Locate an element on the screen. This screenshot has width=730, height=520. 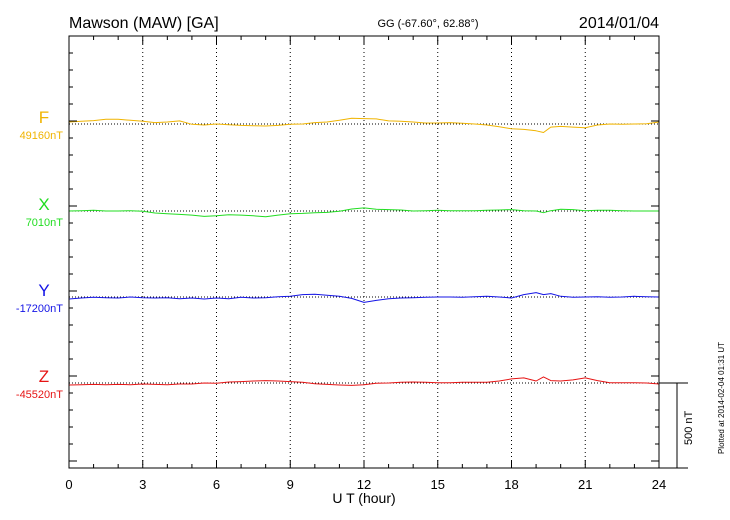
x-tick-label: 9 is located at coordinates (290, 484).